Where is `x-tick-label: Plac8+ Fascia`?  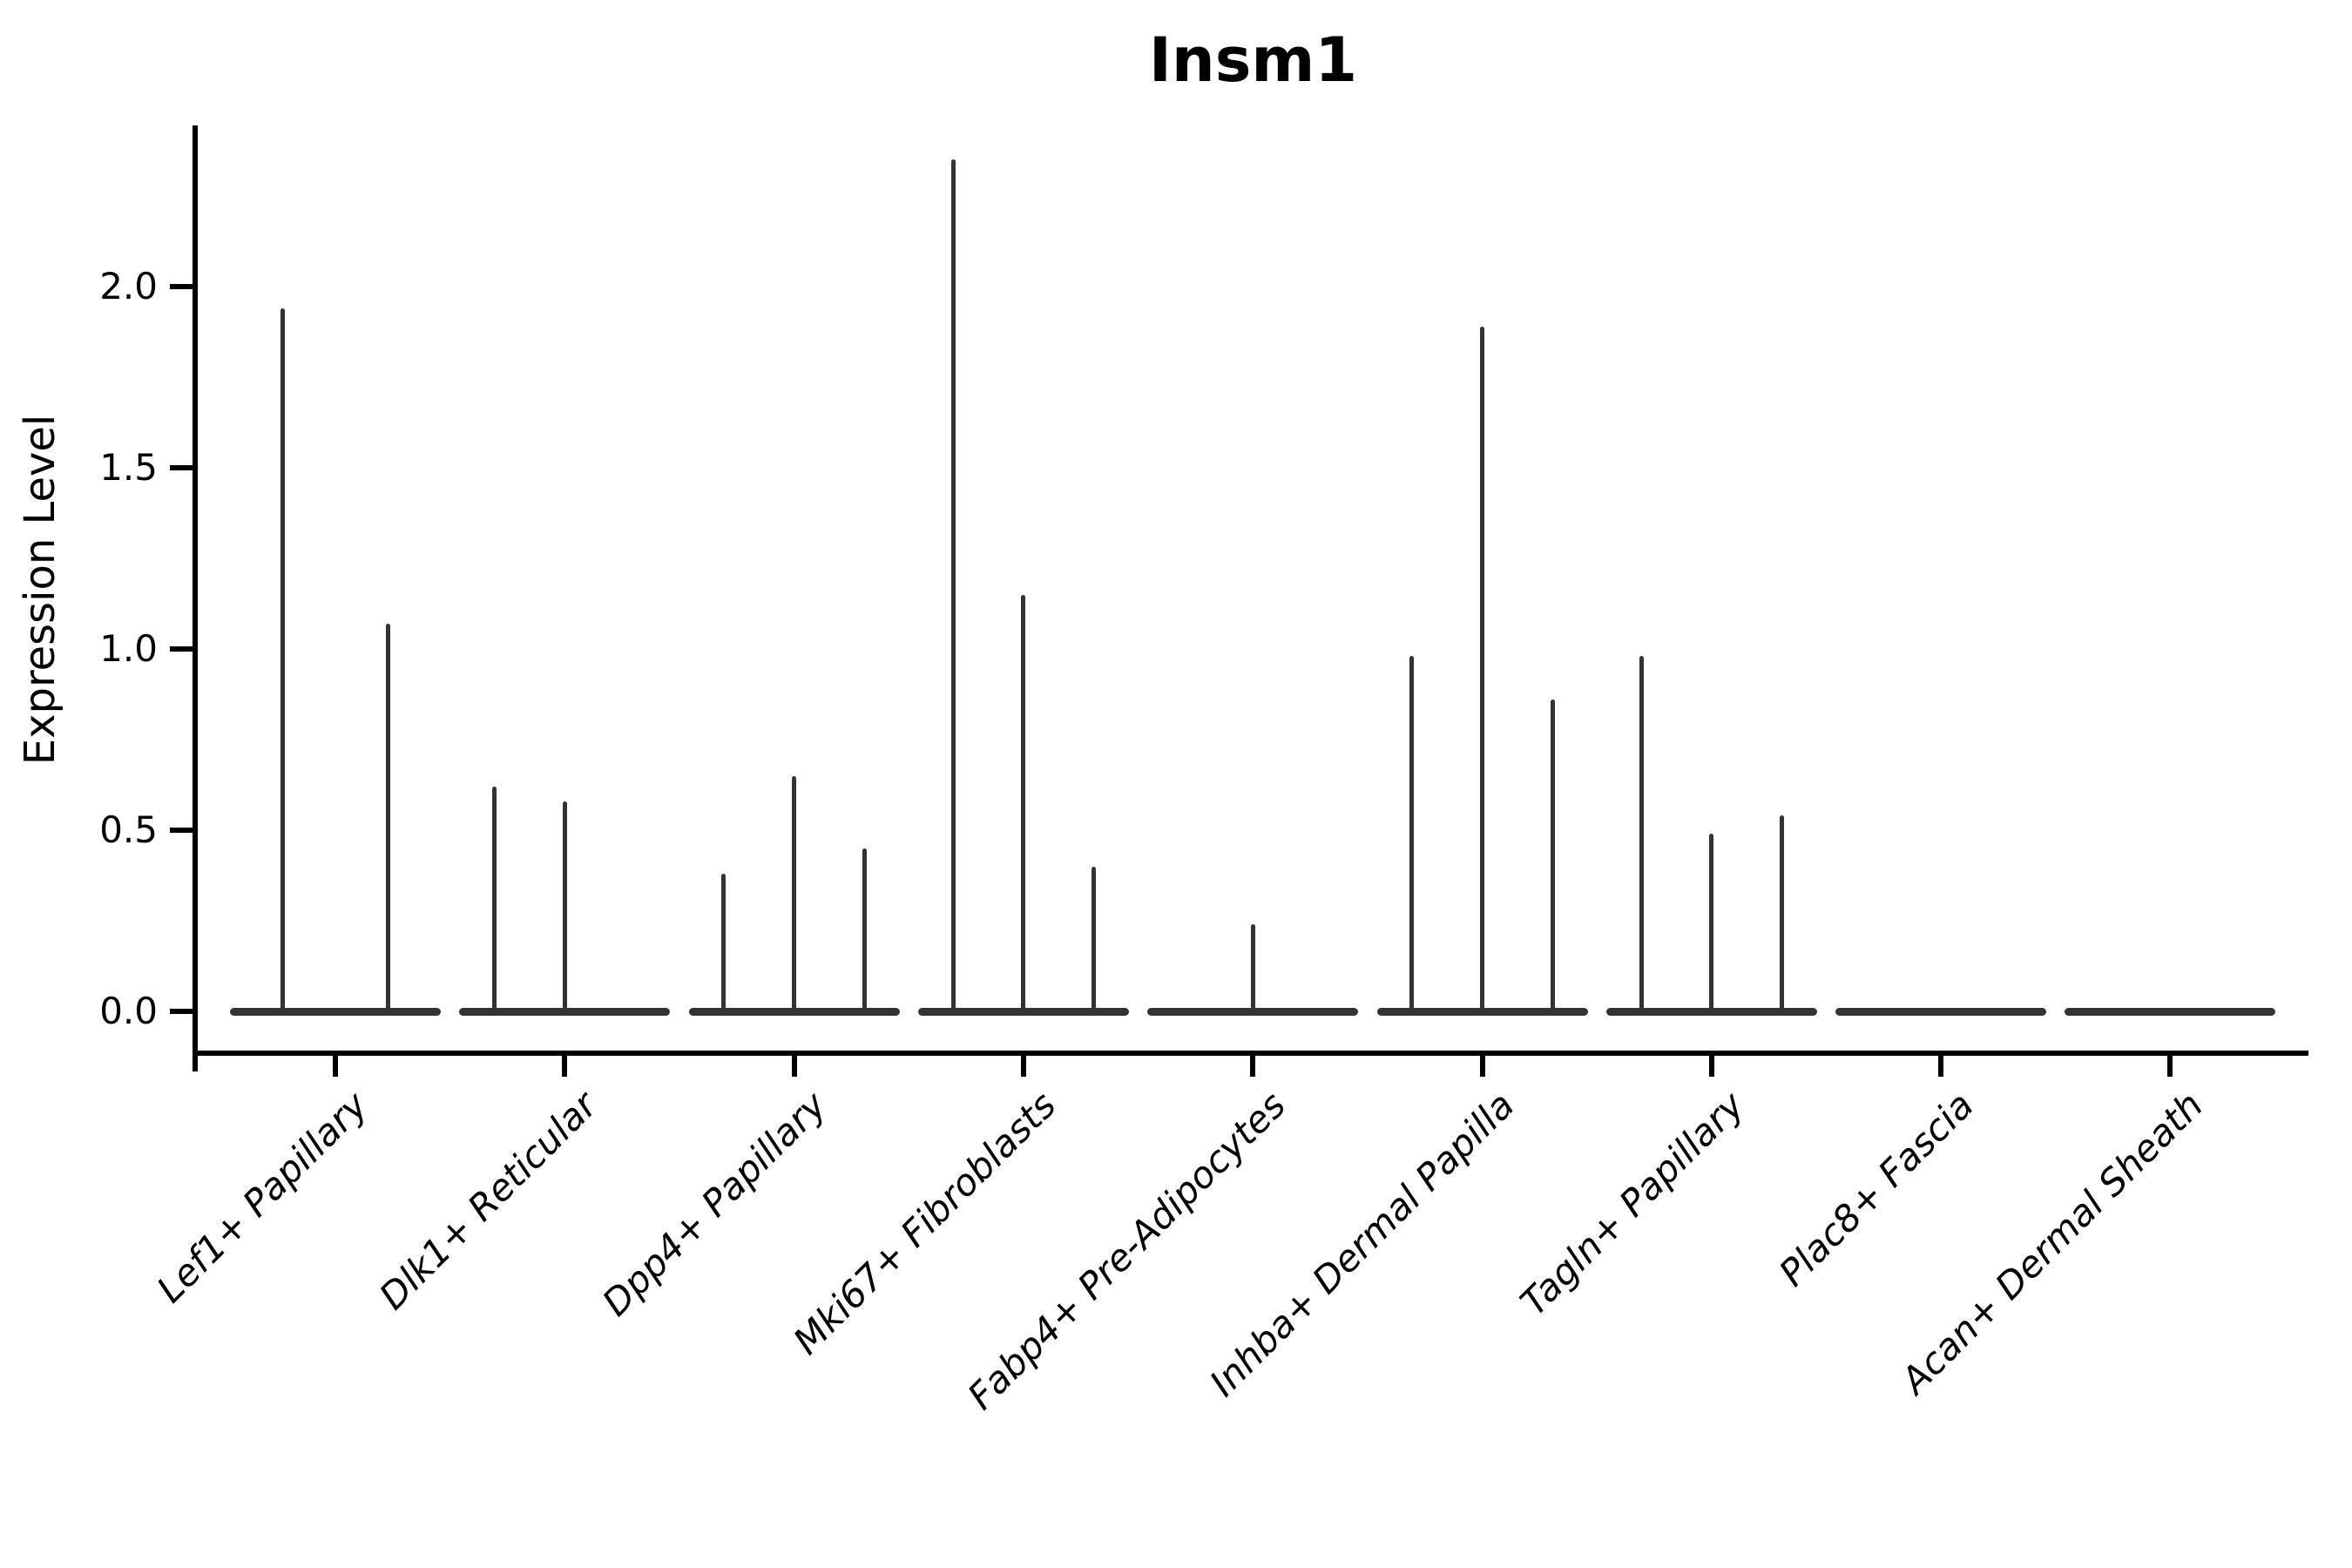
x-tick-label: Plac8+ Fascia is located at coordinates (1876, 1188).